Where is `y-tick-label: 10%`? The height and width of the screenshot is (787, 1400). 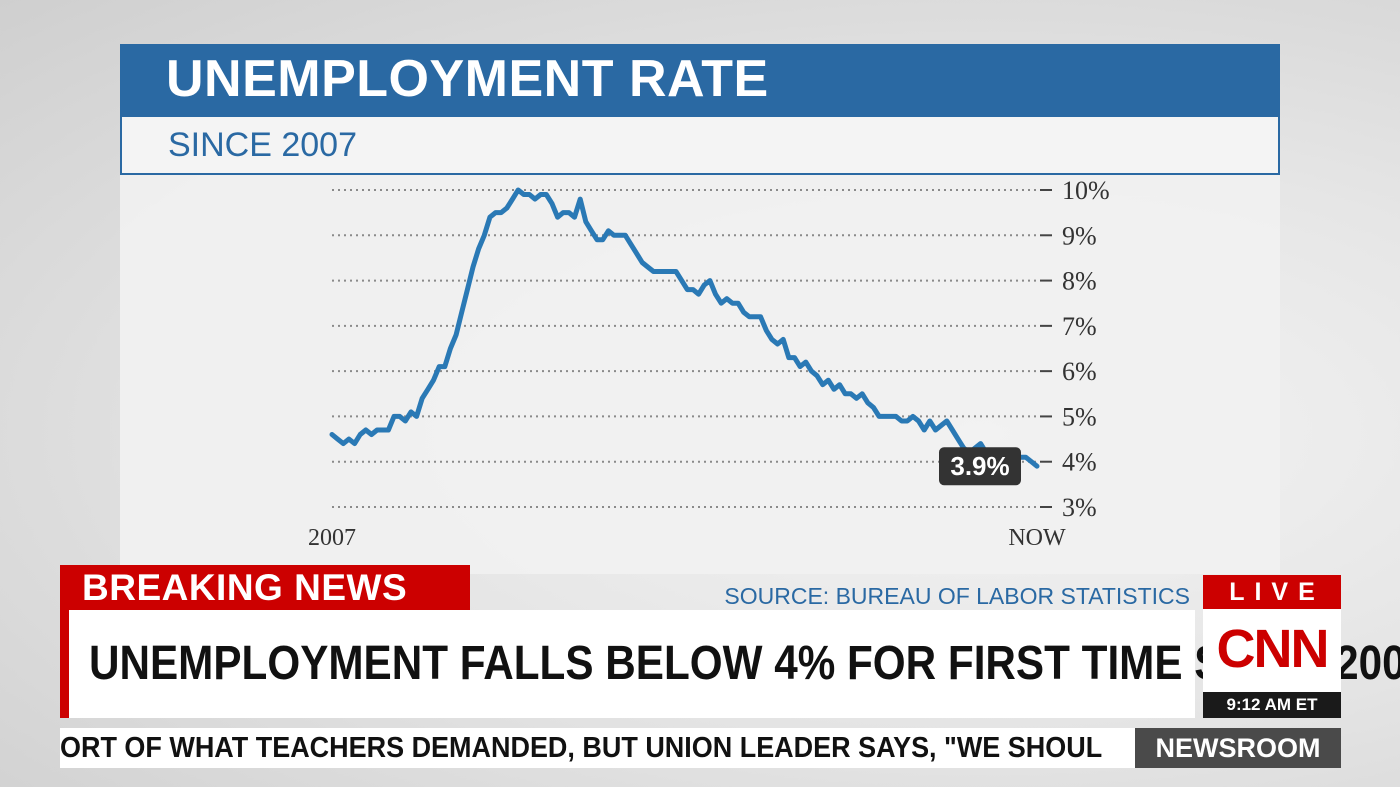 y-tick-label: 10% is located at coordinates (1086, 190).